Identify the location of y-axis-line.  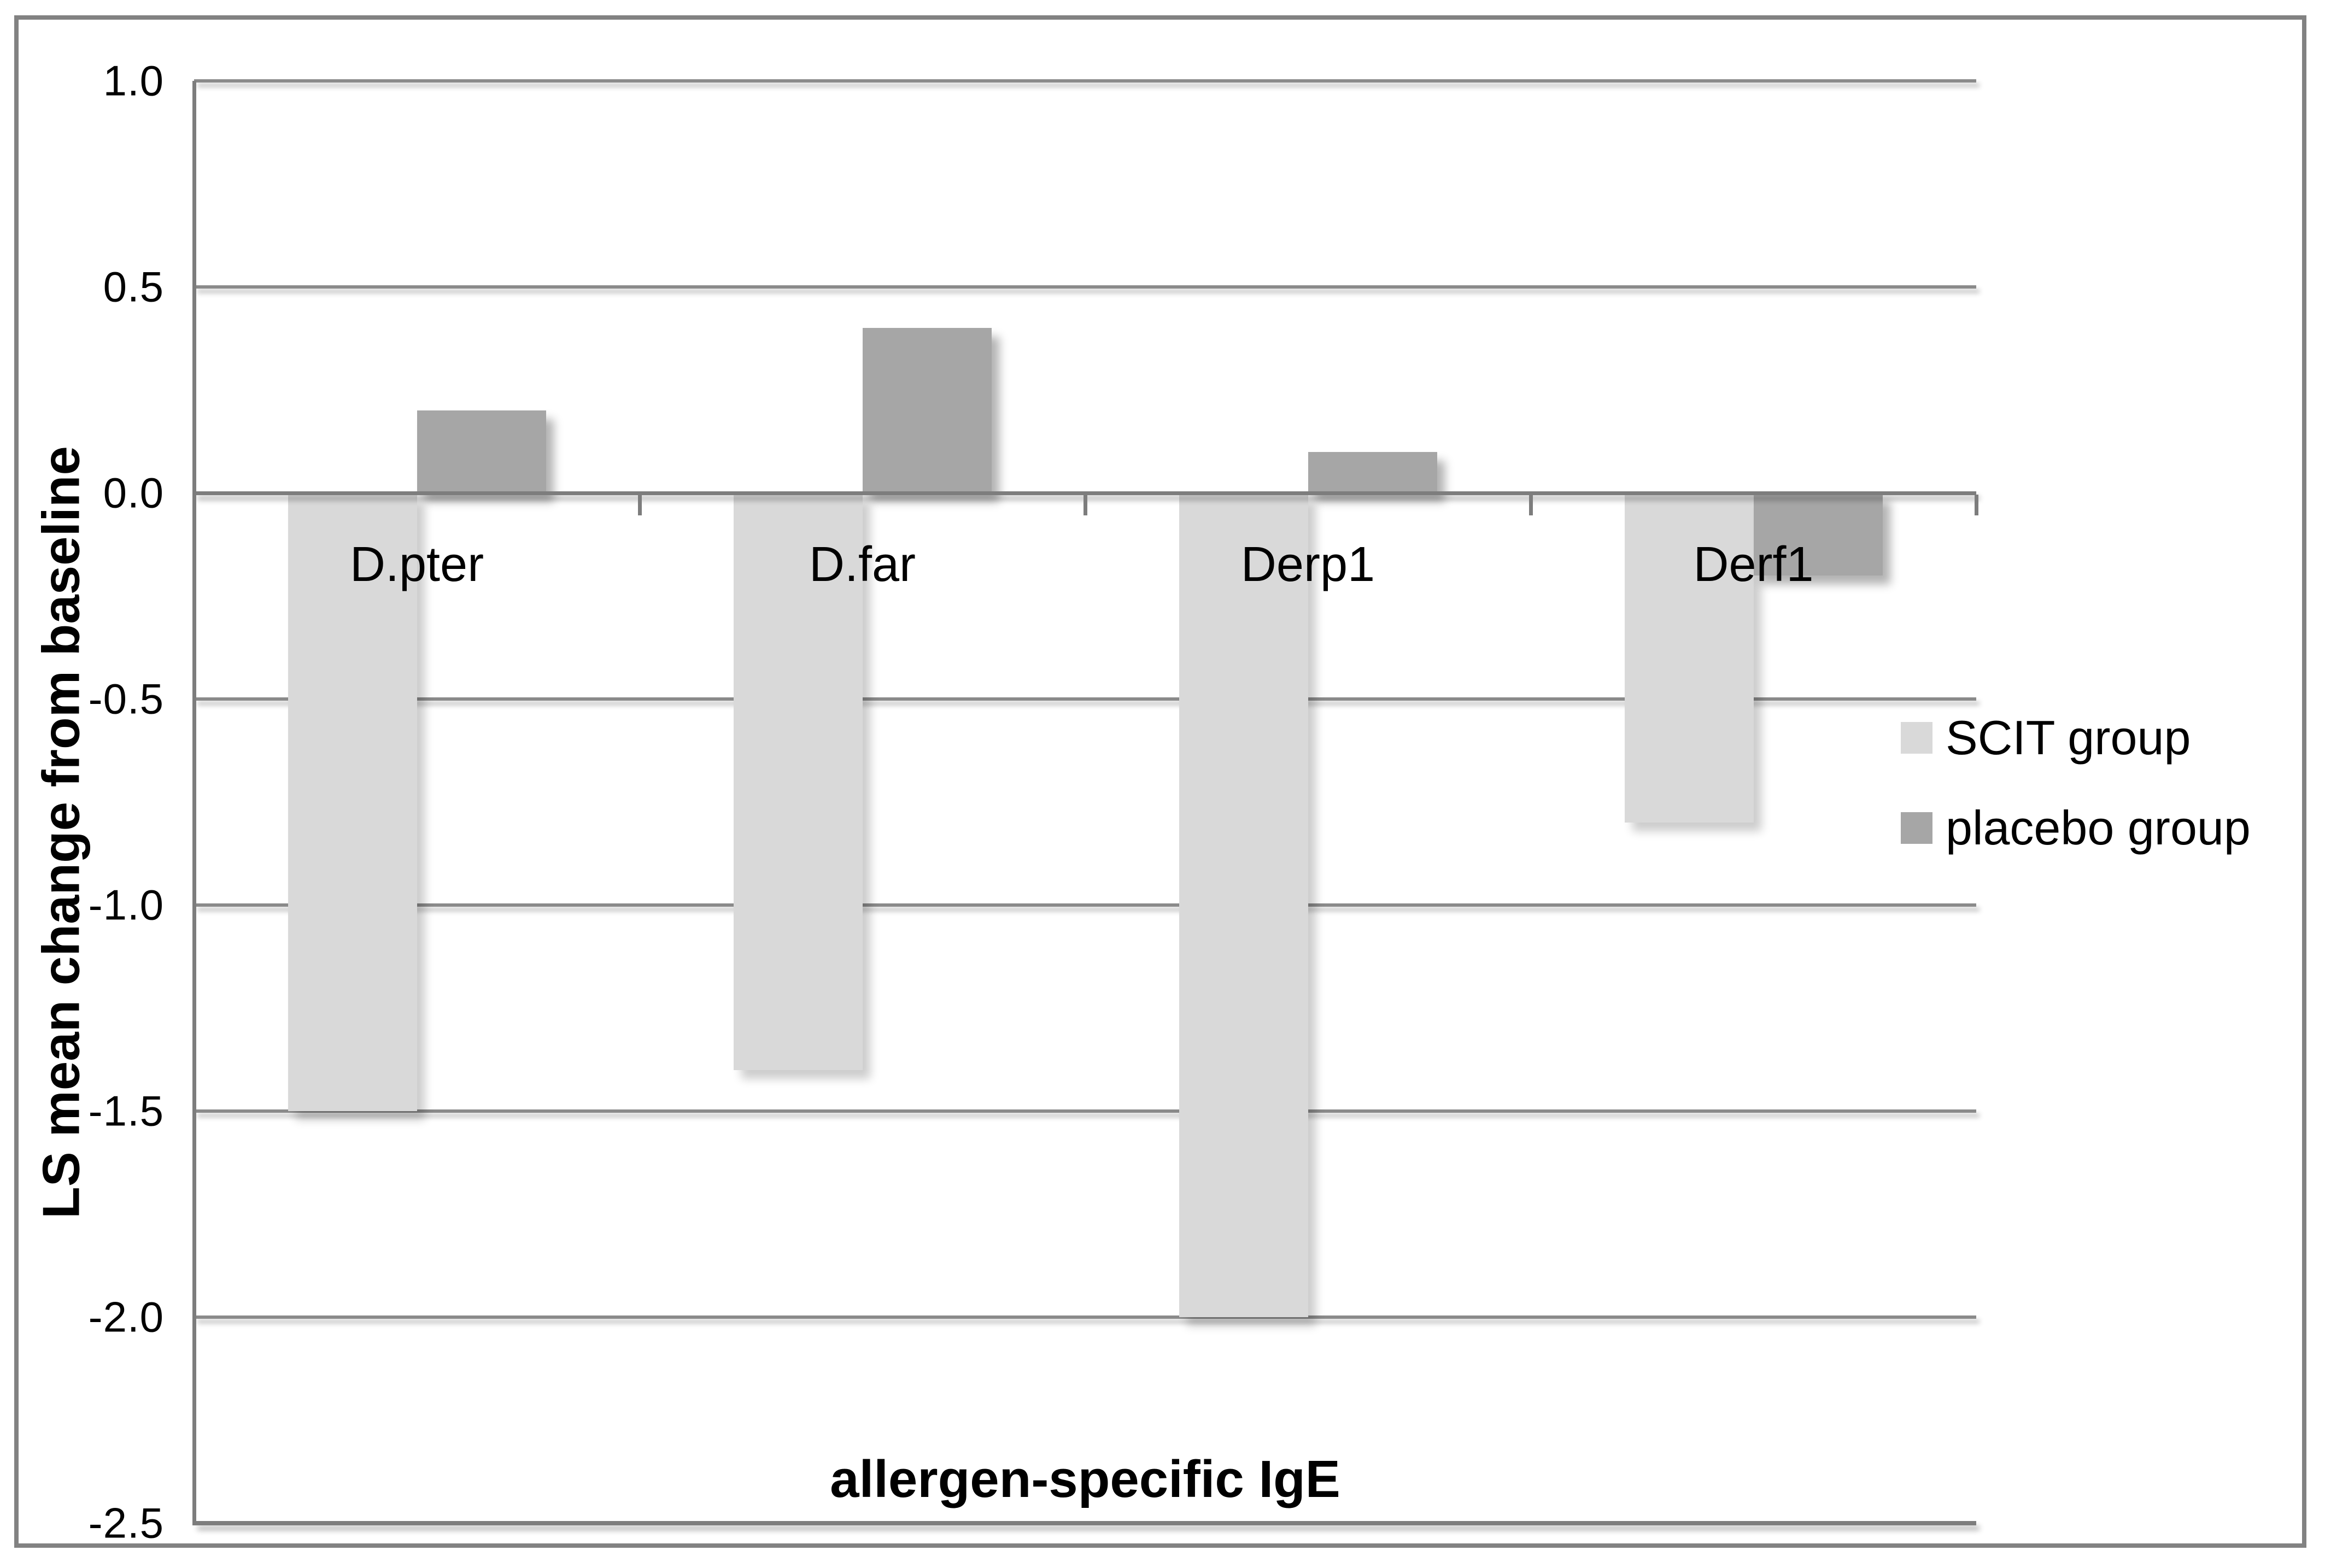
(194, 803).